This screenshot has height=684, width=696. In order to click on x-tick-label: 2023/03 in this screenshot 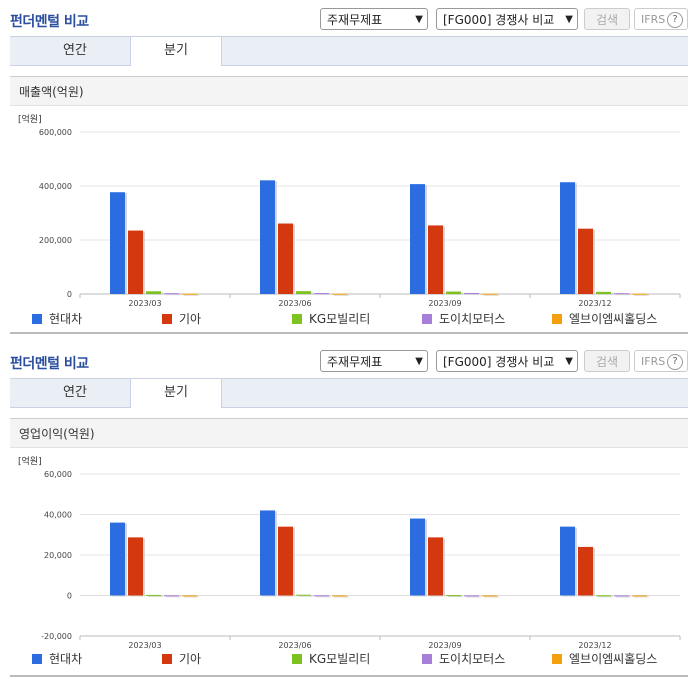, I will do `click(144, 645)`.